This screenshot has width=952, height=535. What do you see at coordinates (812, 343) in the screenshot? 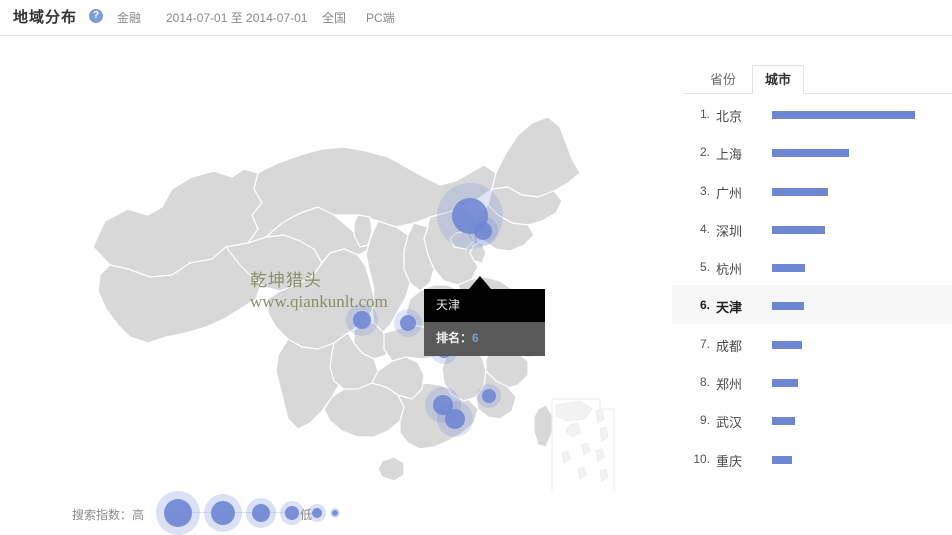
I see `rank-row: 7. 成都` at bounding box center [812, 343].